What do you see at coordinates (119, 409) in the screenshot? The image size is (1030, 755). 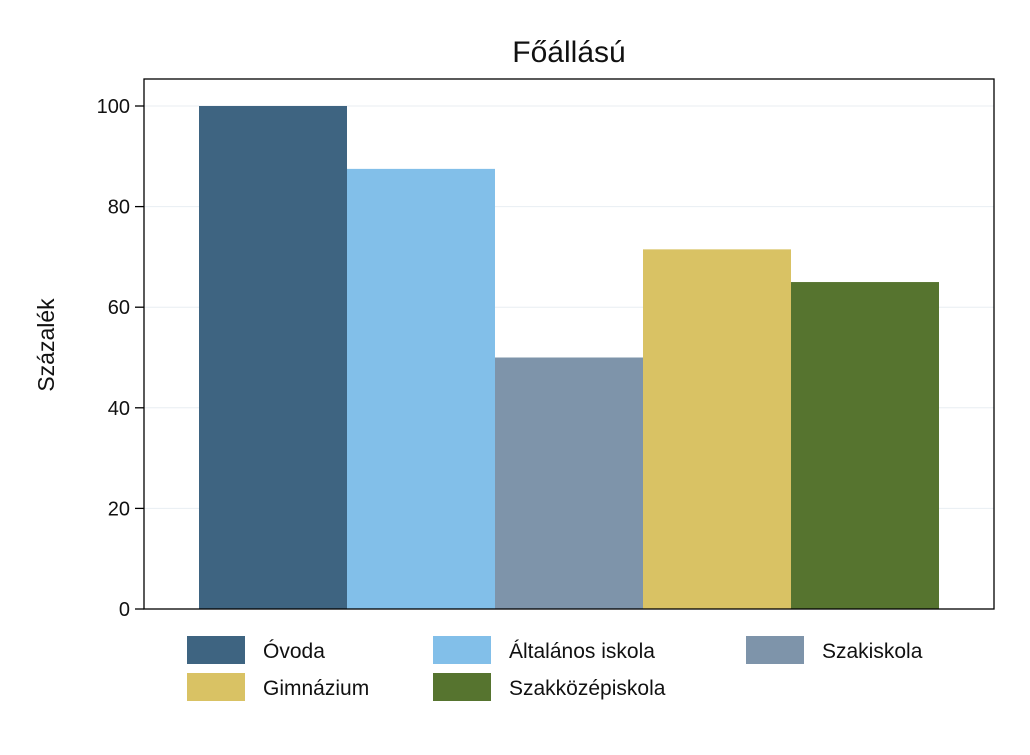 I see `y-tick-label: 40` at bounding box center [119, 409].